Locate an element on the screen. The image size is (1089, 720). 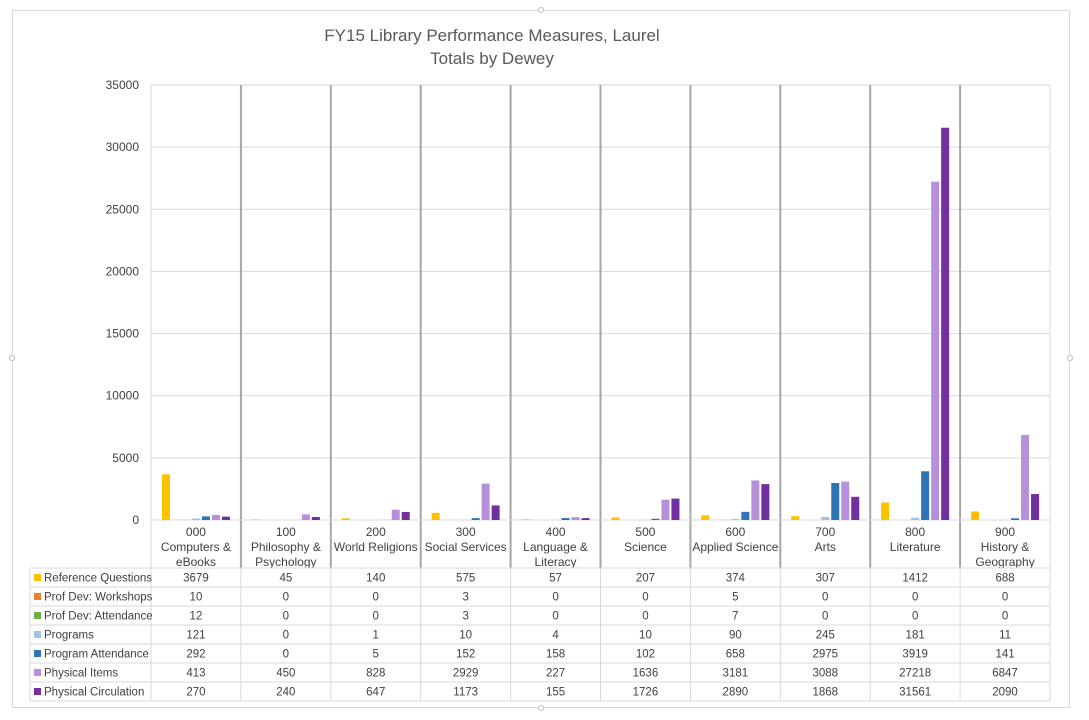
category-label: 800 is located at coordinates (915, 532).